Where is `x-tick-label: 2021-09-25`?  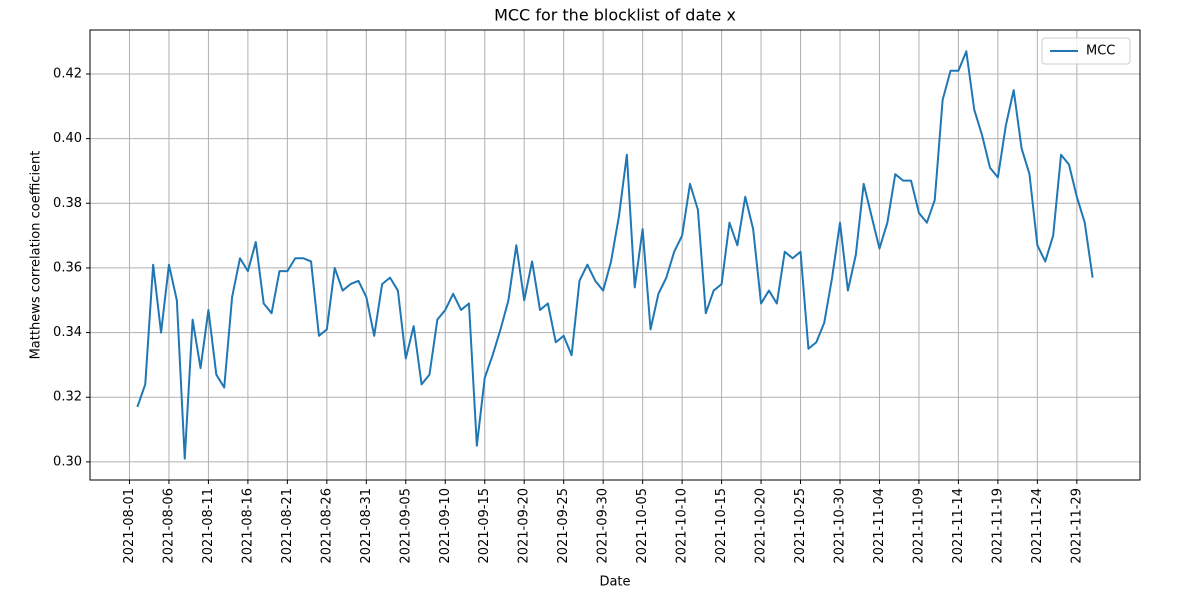
x-tick-label: 2021-09-25 is located at coordinates (563, 526).